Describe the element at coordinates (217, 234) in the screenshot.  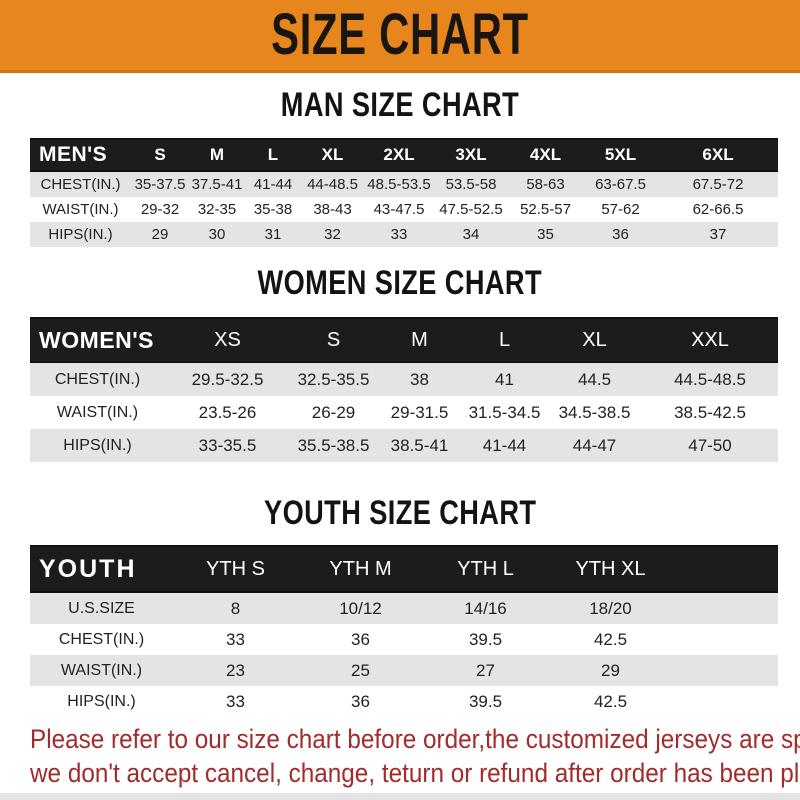
I see `size-cell: 30` at that location.